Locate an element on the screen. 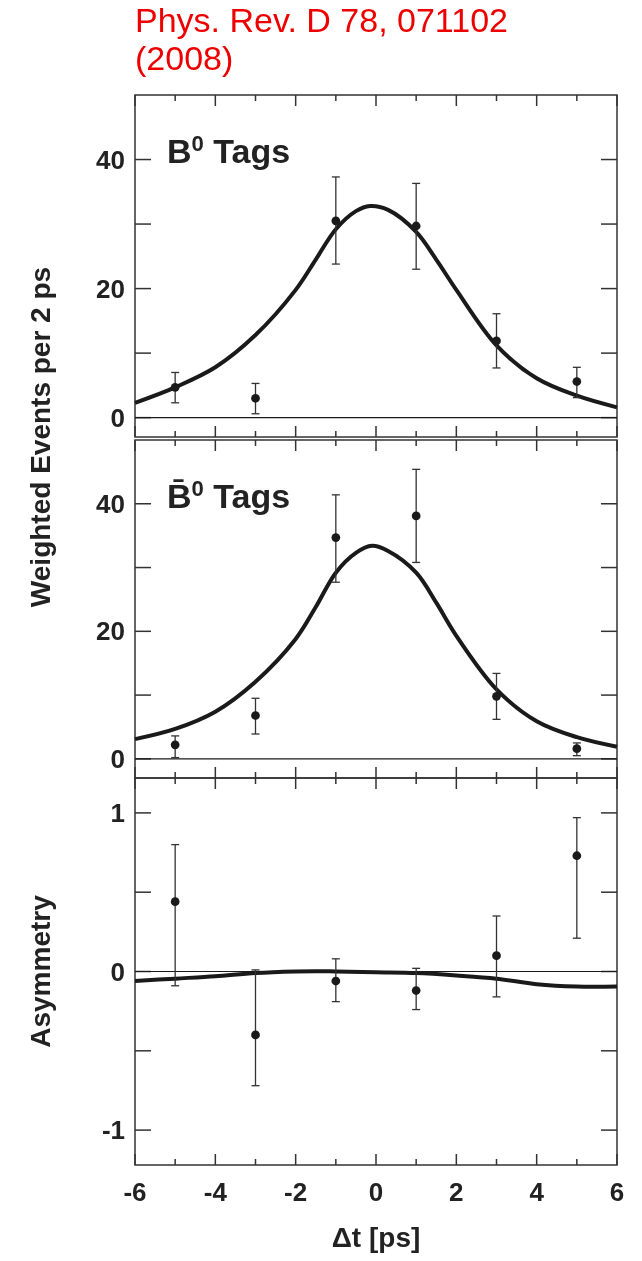 The height and width of the screenshot is (1261, 642). x-tick-label: -4 is located at coordinates (215, 1192).